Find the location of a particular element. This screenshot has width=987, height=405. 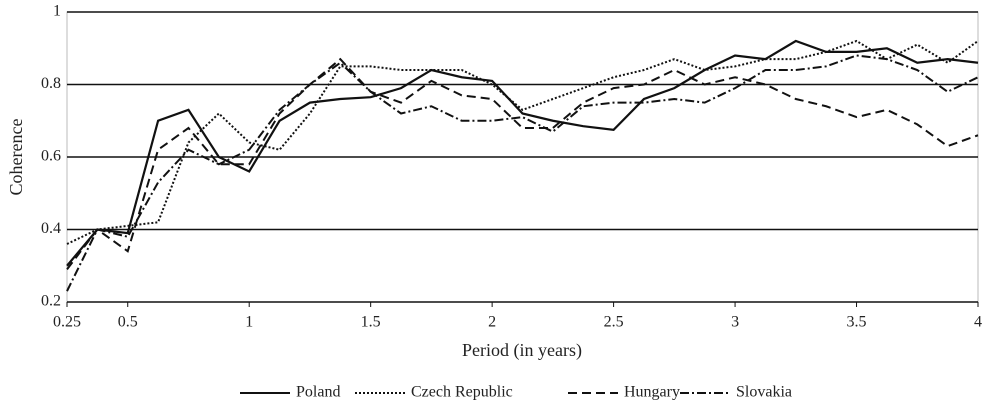

y-tick-label: 1 is located at coordinates (57, 11).